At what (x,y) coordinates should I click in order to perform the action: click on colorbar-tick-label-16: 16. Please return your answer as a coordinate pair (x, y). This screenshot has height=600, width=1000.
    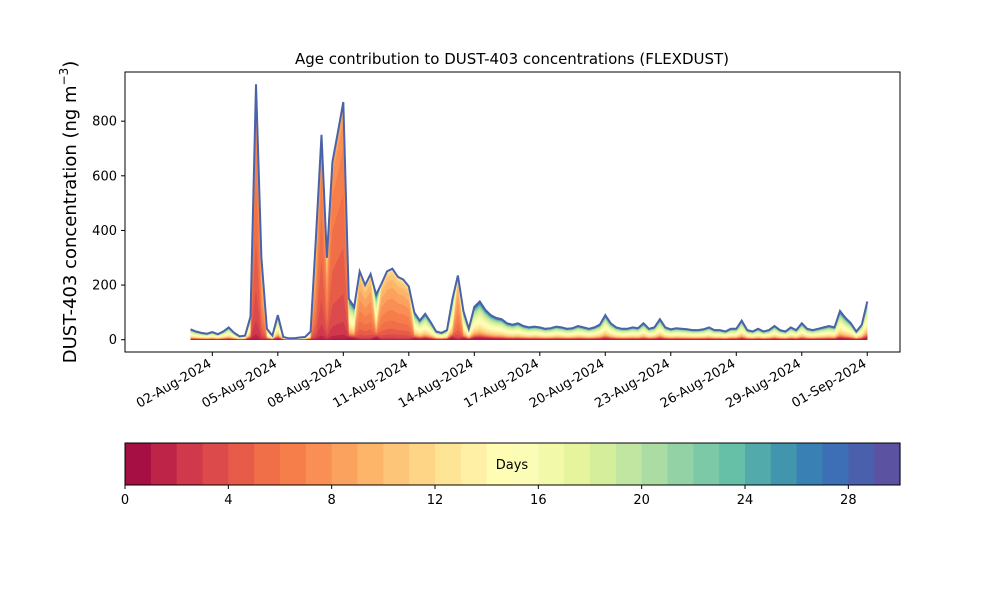
    Looking at the image, I should click on (538, 500).